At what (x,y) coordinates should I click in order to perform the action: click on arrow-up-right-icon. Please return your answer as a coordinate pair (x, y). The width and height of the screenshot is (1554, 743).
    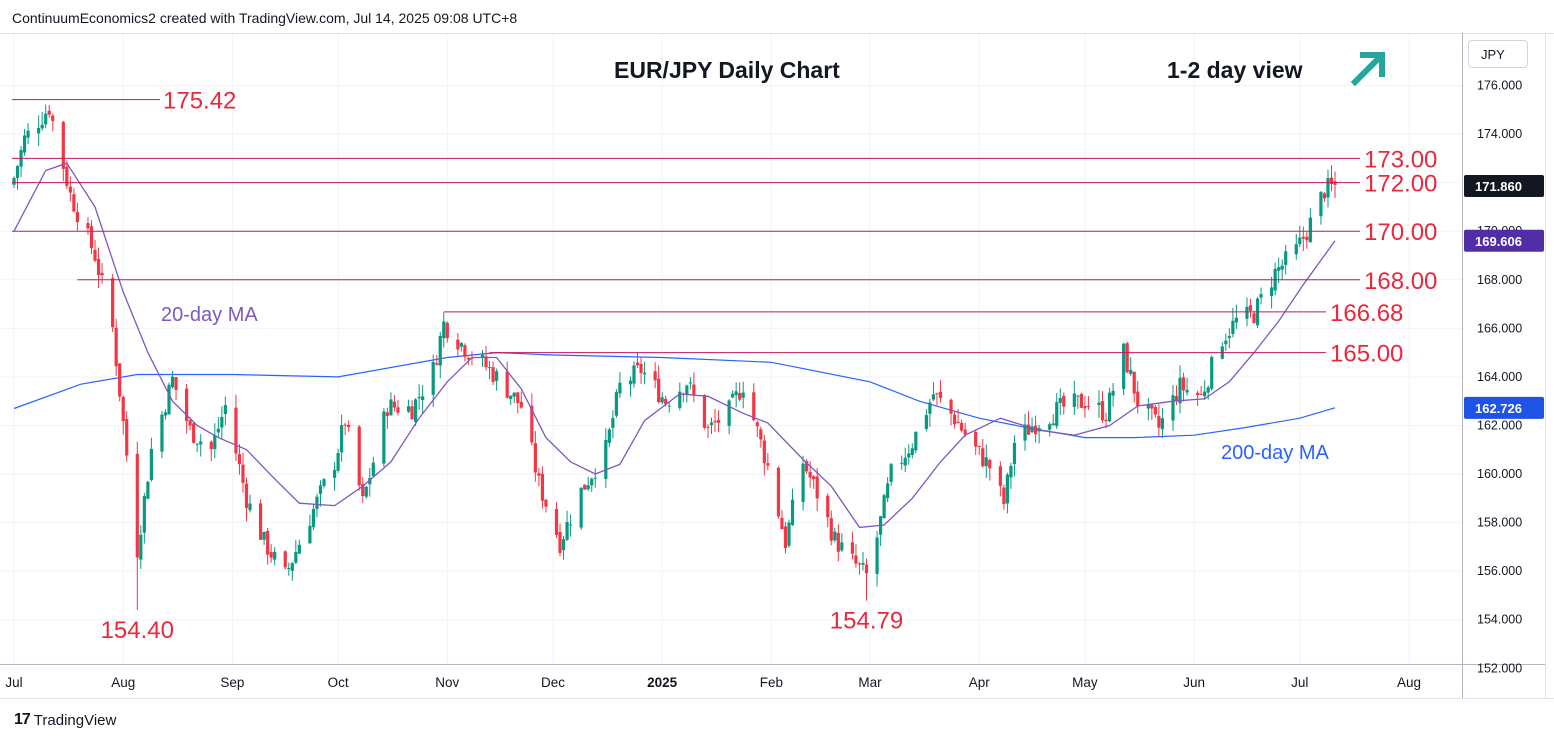
    Looking at the image, I should click on (1367, 69).